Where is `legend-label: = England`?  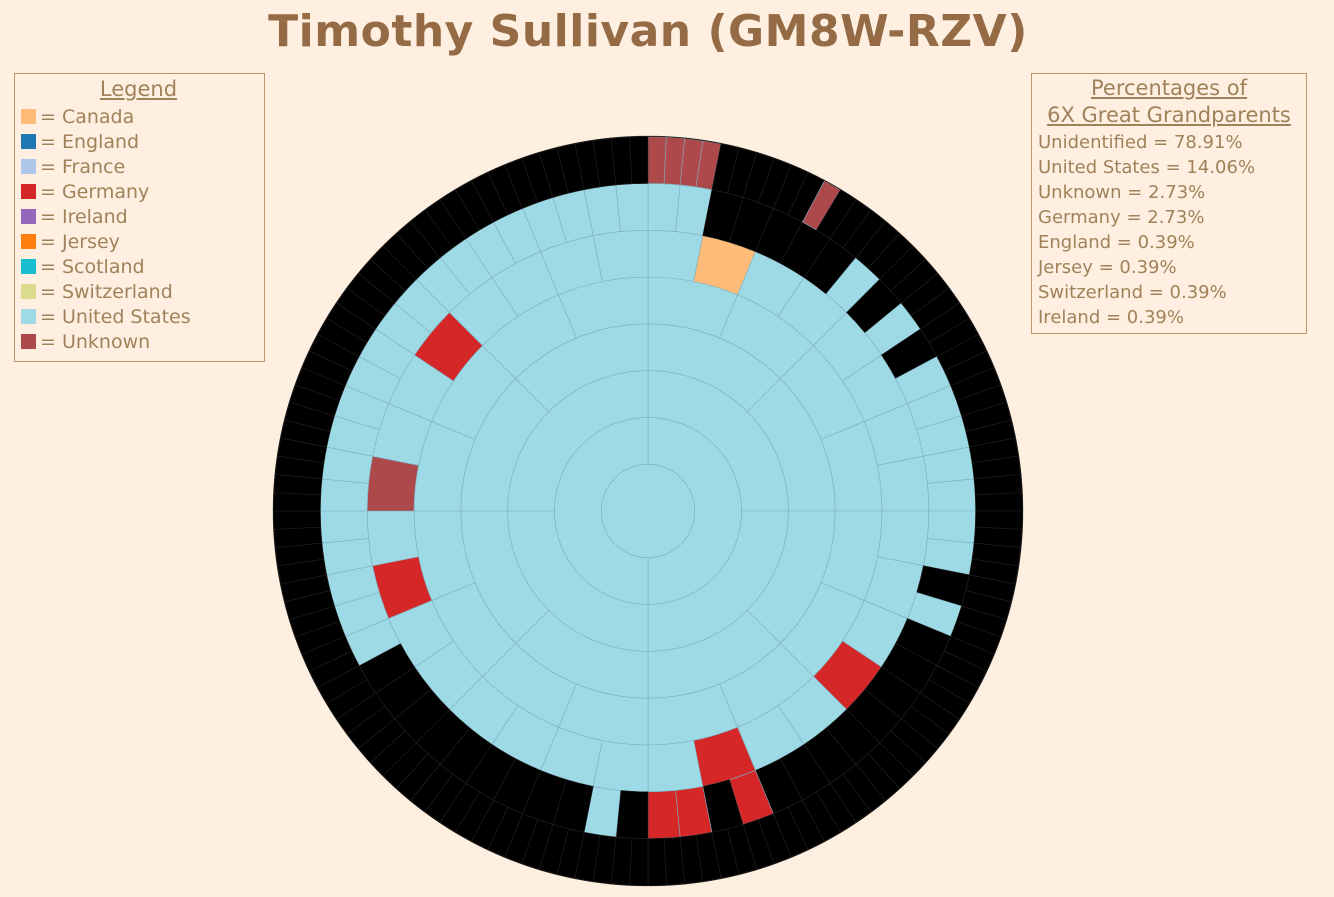 legend-label: = England is located at coordinates (90, 141).